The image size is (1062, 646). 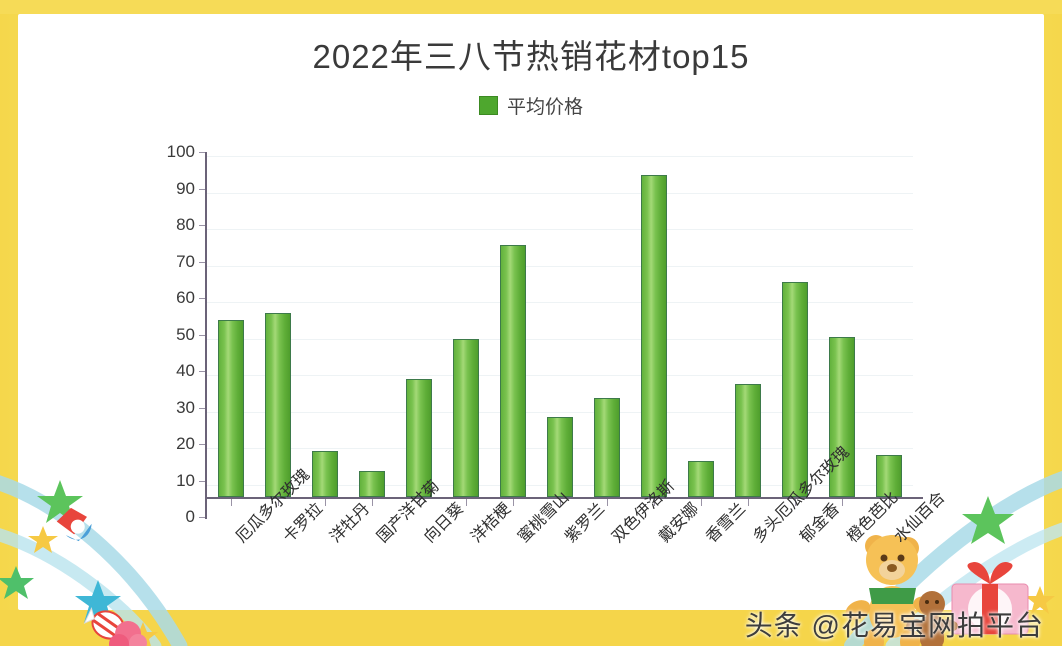 I want to click on y-axis-tick-label: 40, so click(x=185, y=370).